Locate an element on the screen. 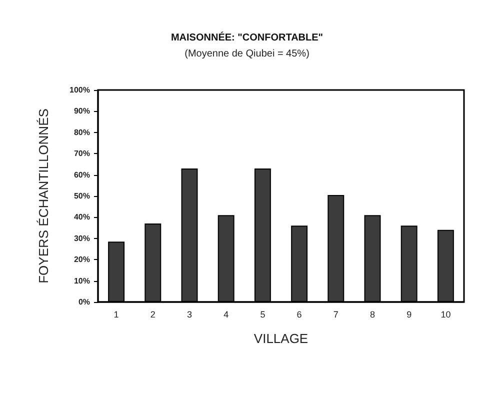 Image resolution: width=494 pixels, height=405 pixels. y-tick-label: 50% is located at coordinates (82, 196).